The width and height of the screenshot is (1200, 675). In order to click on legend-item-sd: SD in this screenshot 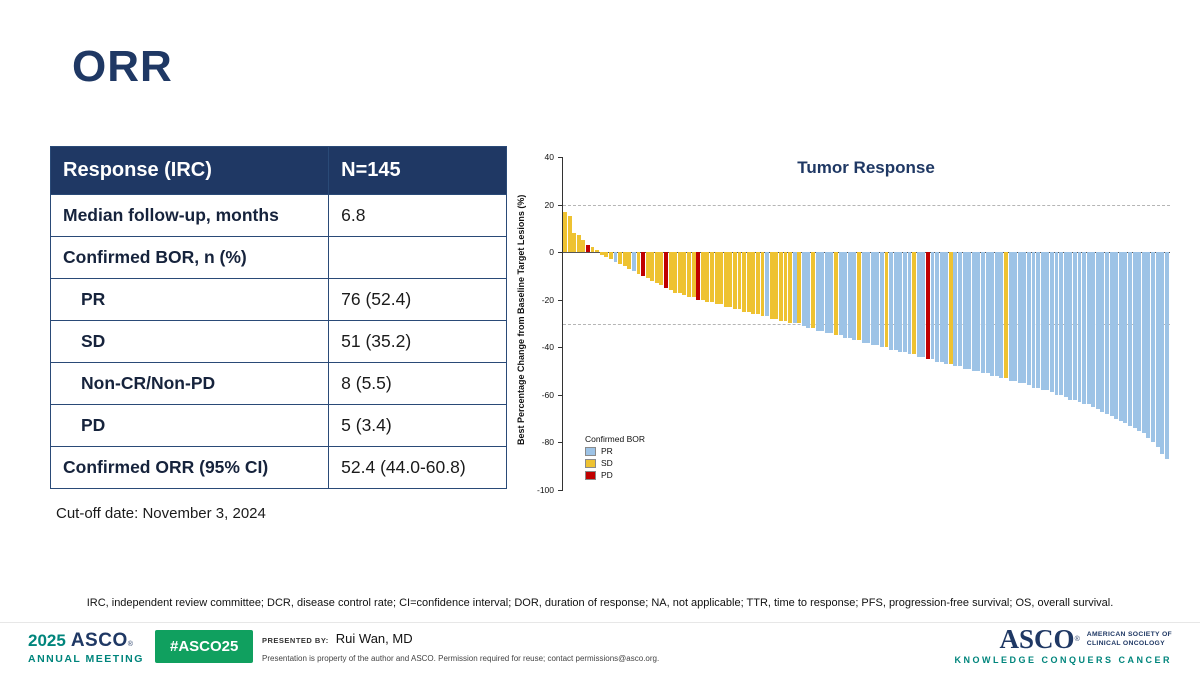, I will do `click(615, 463)`.